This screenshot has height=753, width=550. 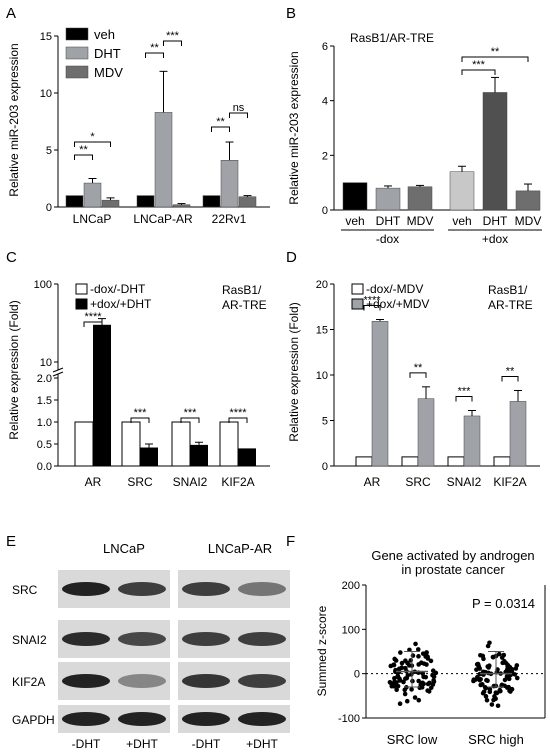 I want to click on blot-header: LNCaP, so click(x=124, y=548).